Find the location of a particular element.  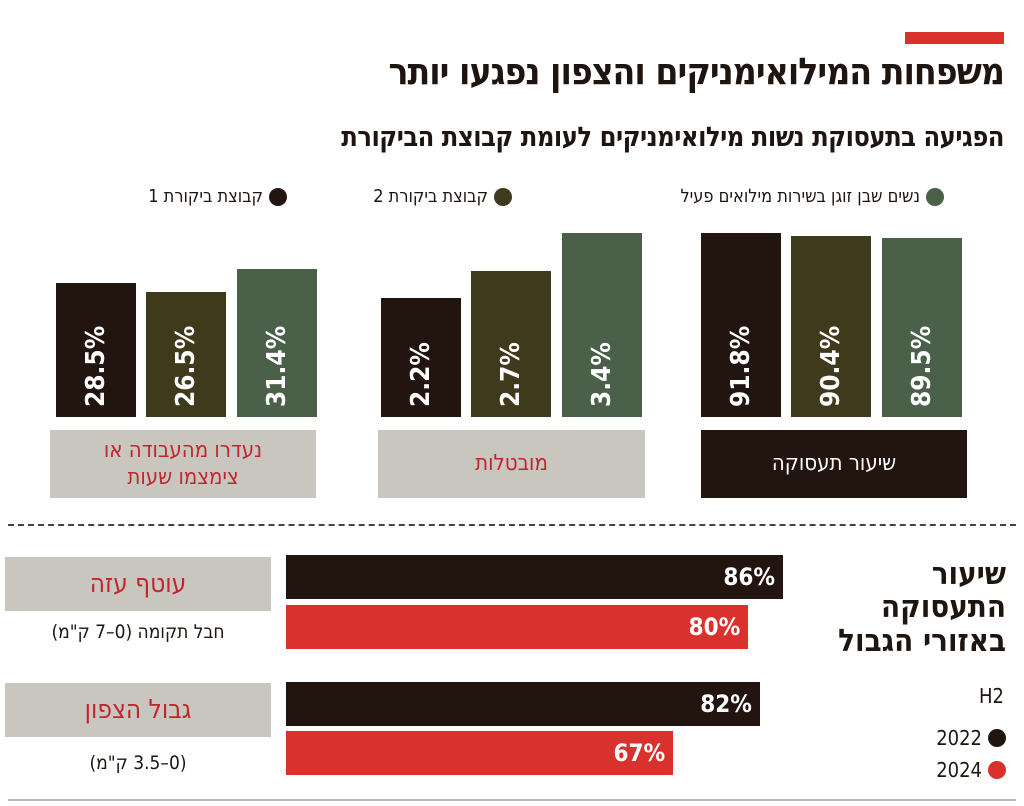

legend-item-reservist-wives: נשים שבן זוגן בשירות מילואים פעיל is located at coordinates (812, 196).